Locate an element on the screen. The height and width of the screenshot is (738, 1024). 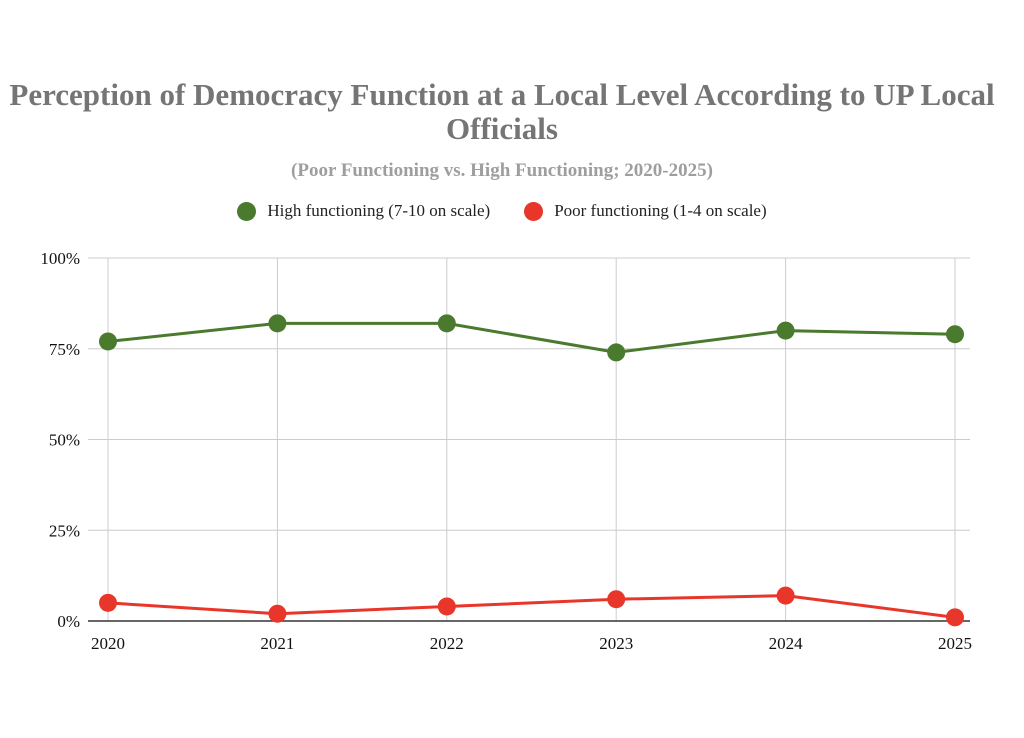
y-tick-label: 25% is located at coordinates (64, 530).